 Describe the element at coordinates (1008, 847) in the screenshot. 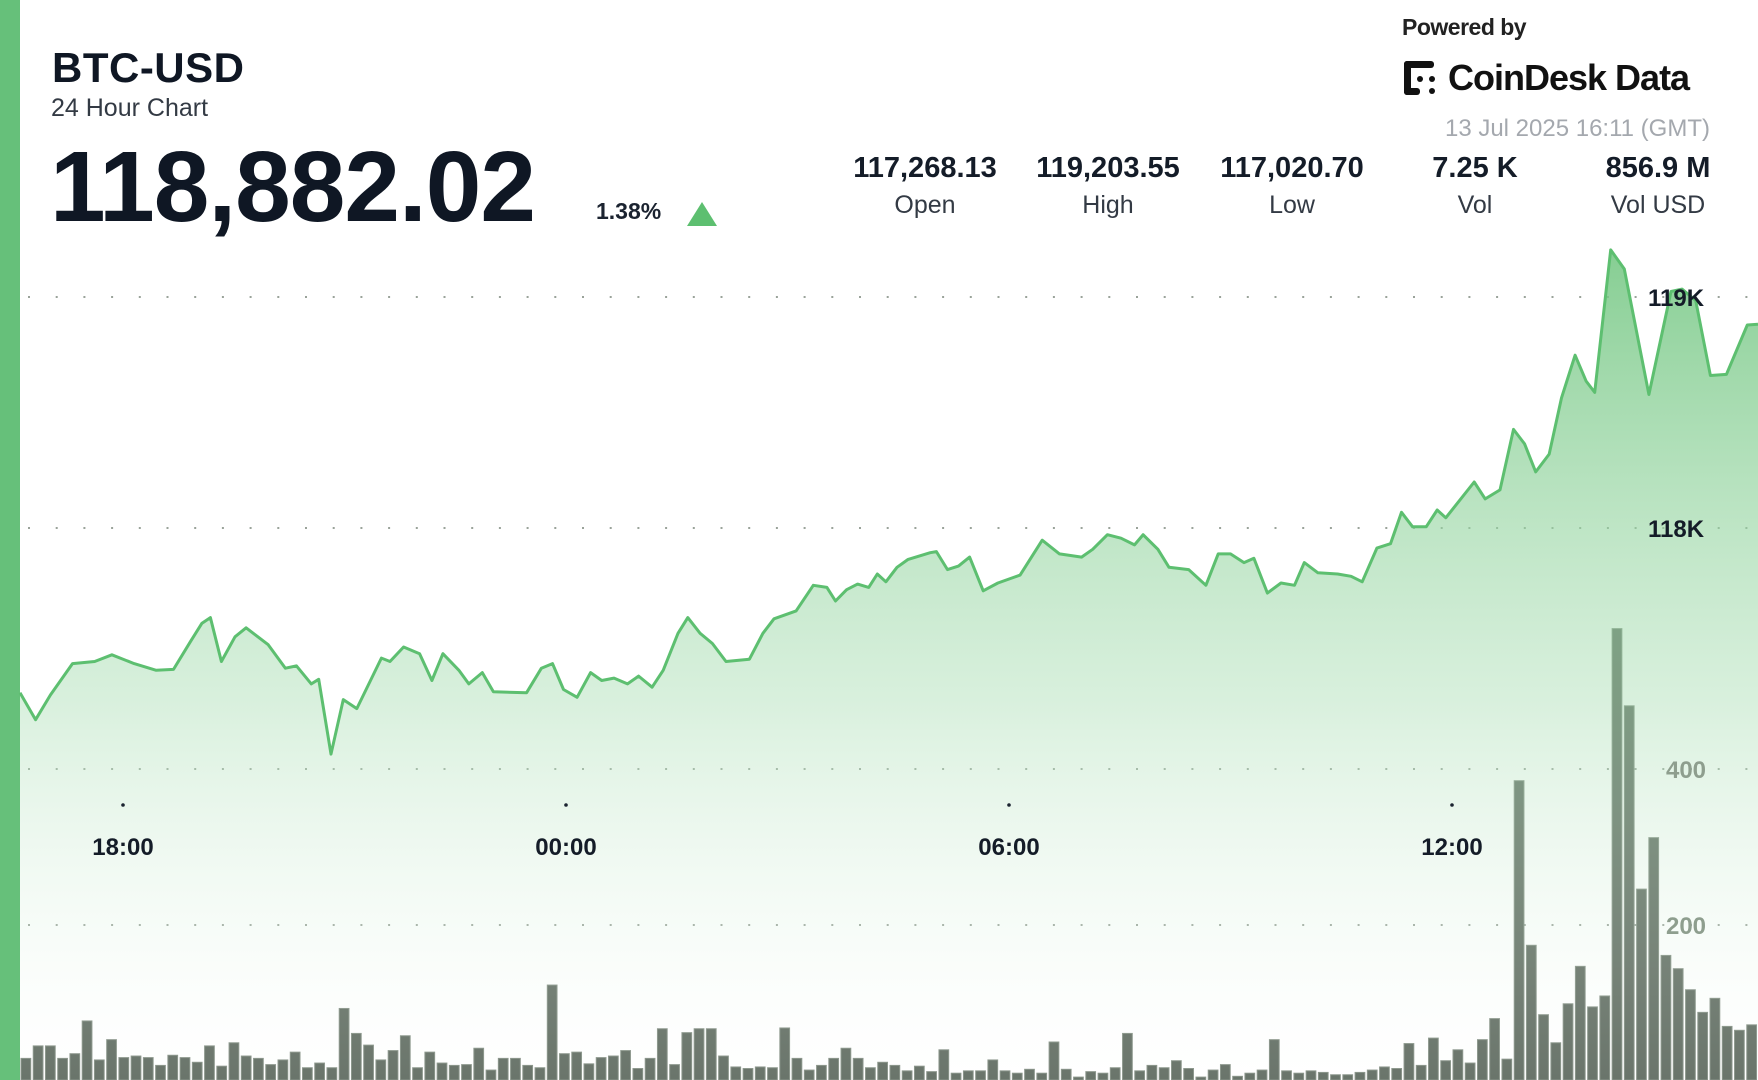

I see `time-axis-label: 06:00` at that location.